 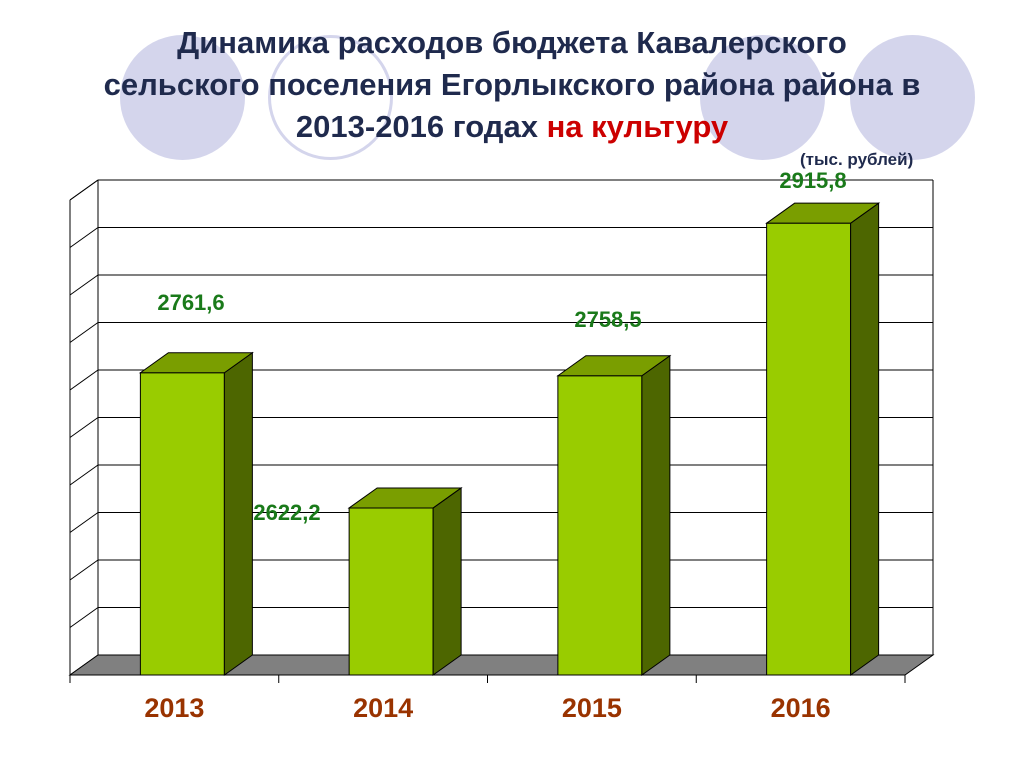 What do you see at coordinates (865, 439) in the screenshot?
I see `bar-2016-side` at bounding box center [865, 439].